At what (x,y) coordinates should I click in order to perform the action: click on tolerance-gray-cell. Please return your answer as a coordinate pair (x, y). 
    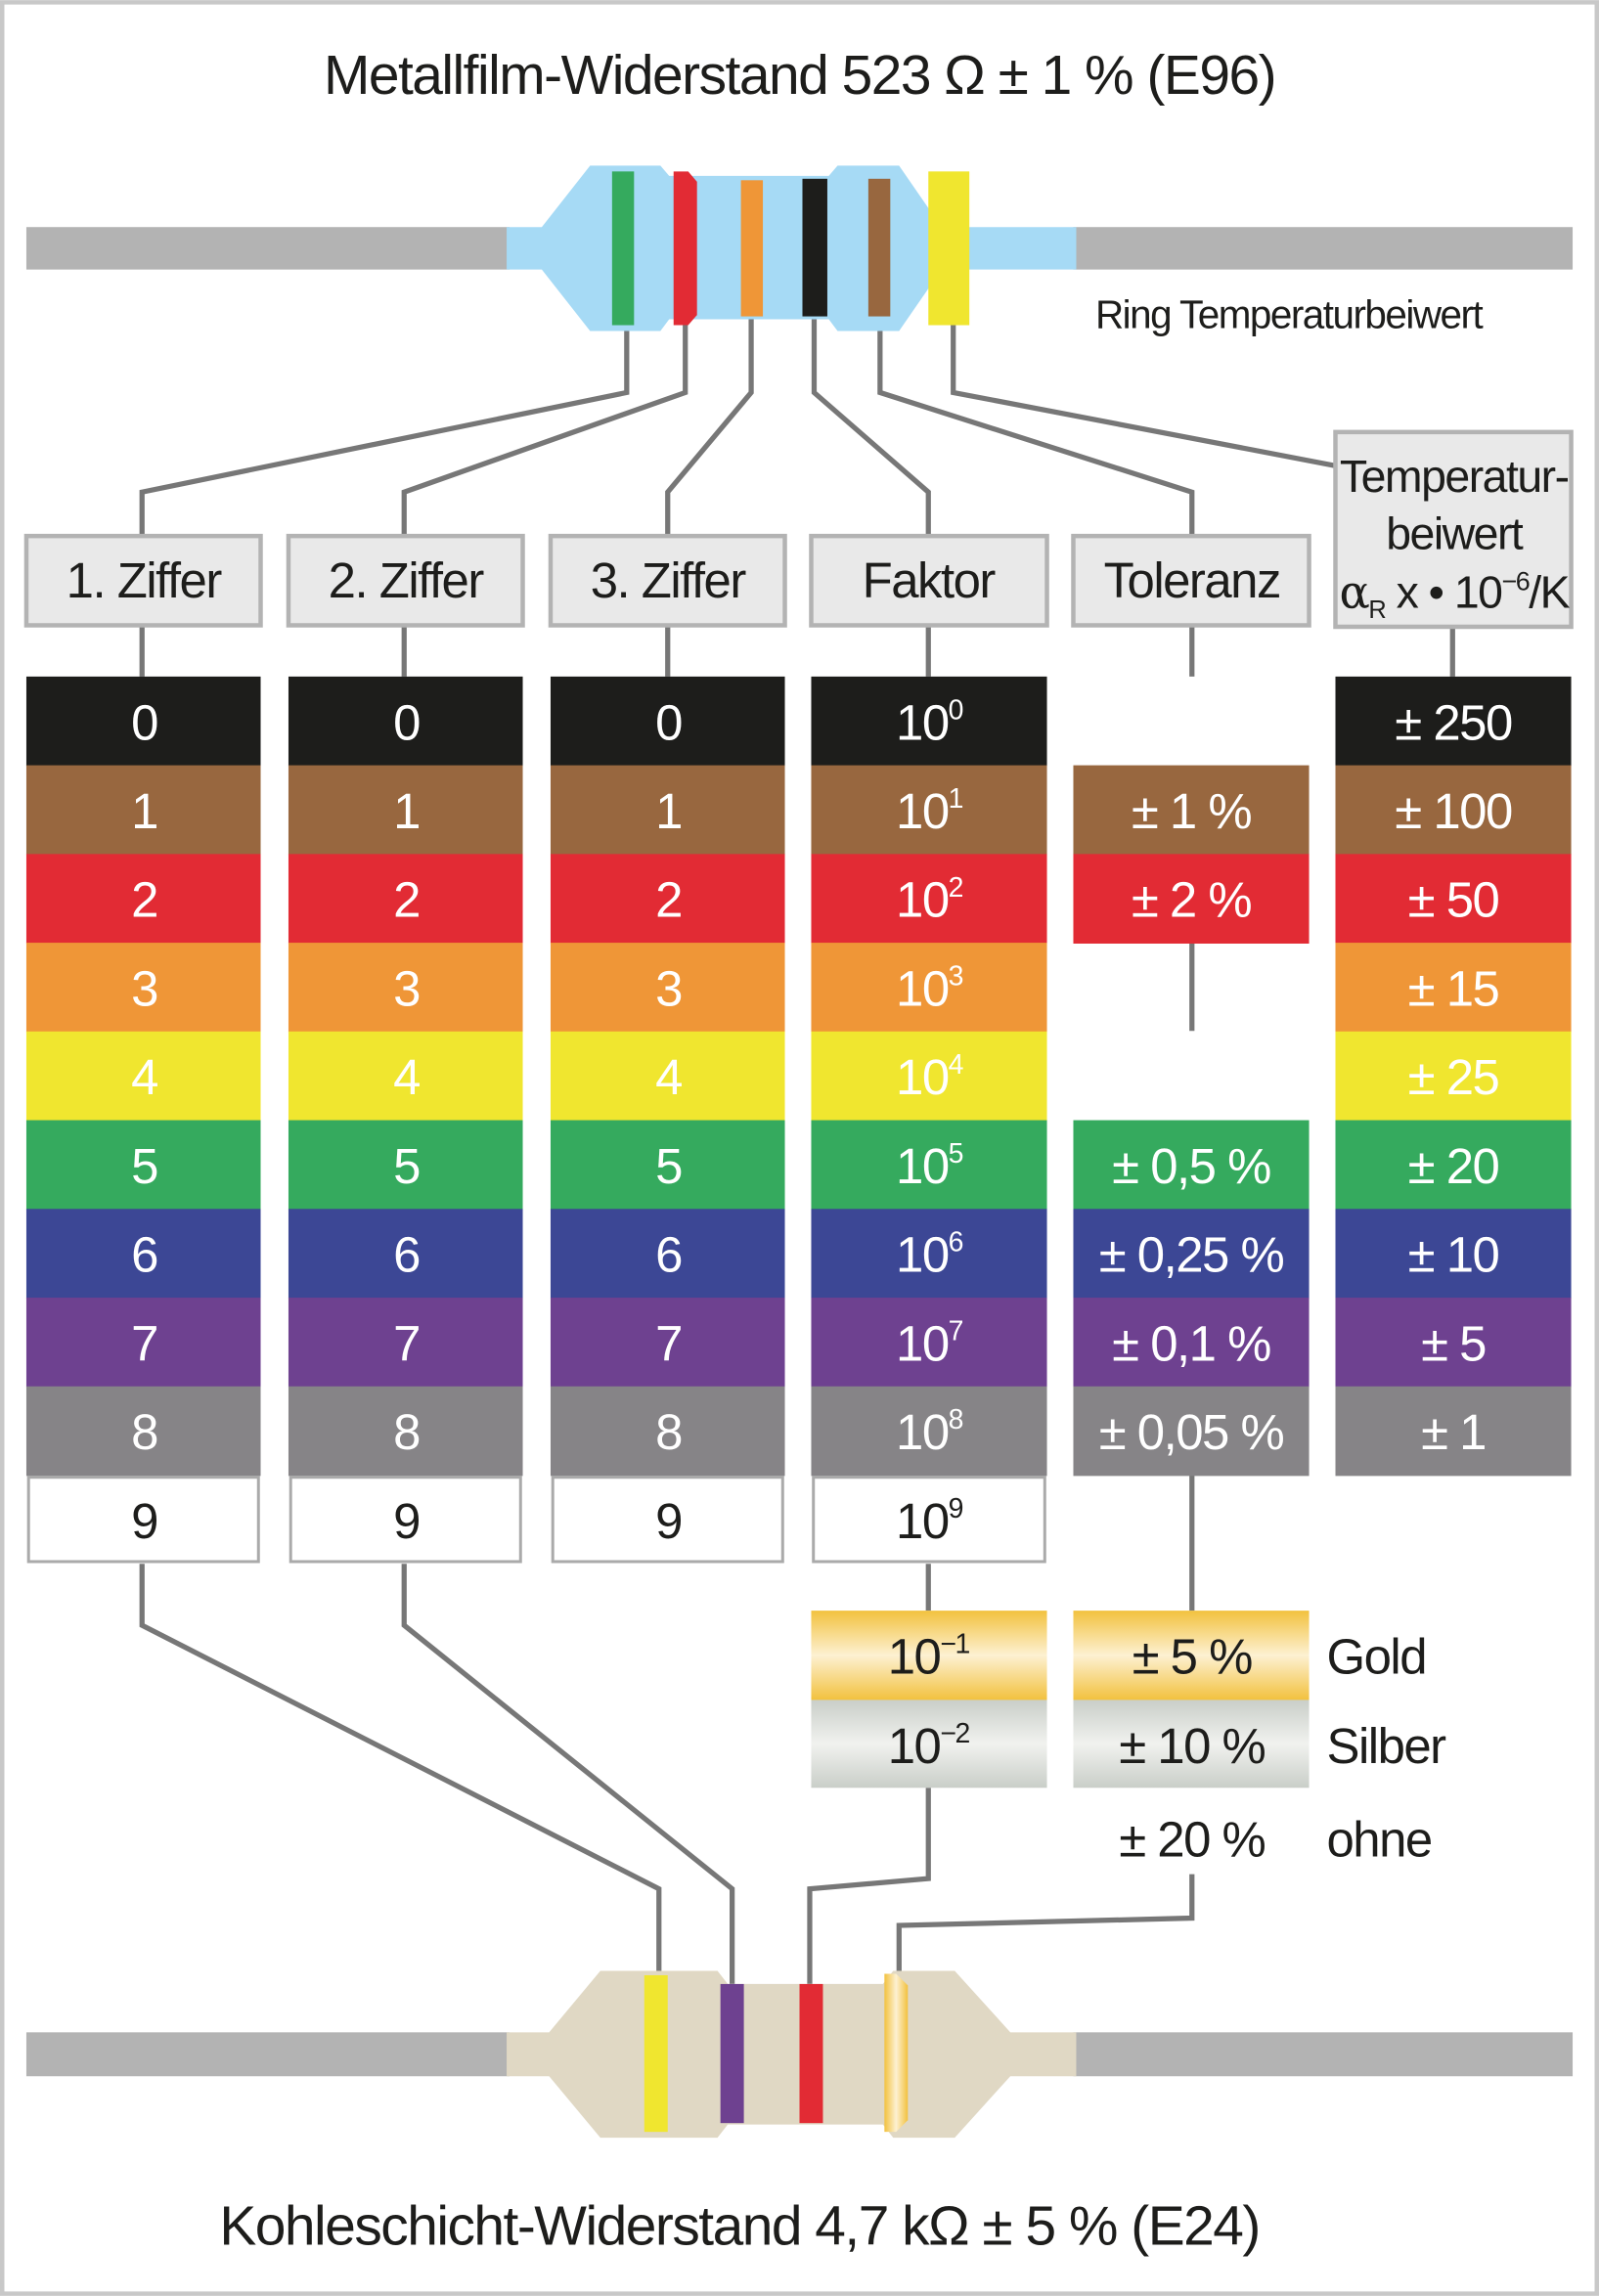
    Looking at the image, I should click on (1191, 1431).